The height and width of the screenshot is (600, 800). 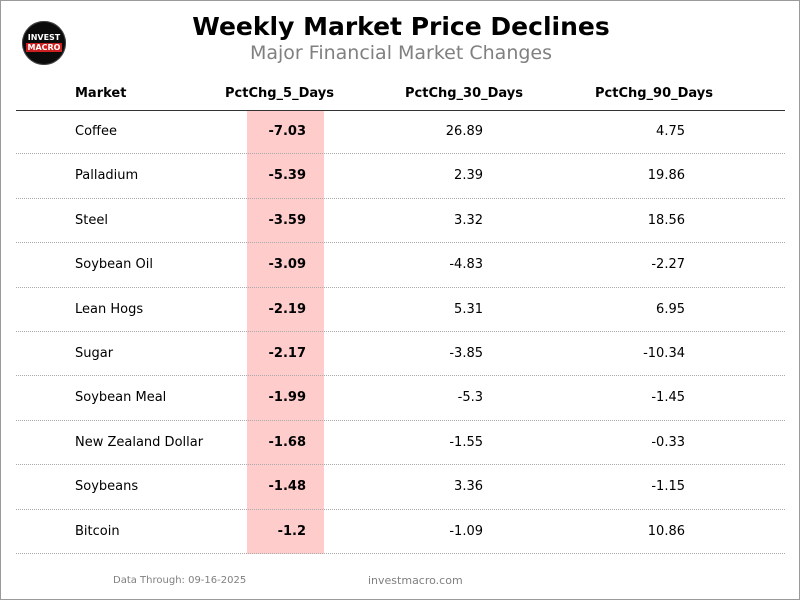 What do you see at coordinates (668, 442) in the screenshot?
I see `pctchg-90-days-cell: -0.33` at bounding box center [668, 442].